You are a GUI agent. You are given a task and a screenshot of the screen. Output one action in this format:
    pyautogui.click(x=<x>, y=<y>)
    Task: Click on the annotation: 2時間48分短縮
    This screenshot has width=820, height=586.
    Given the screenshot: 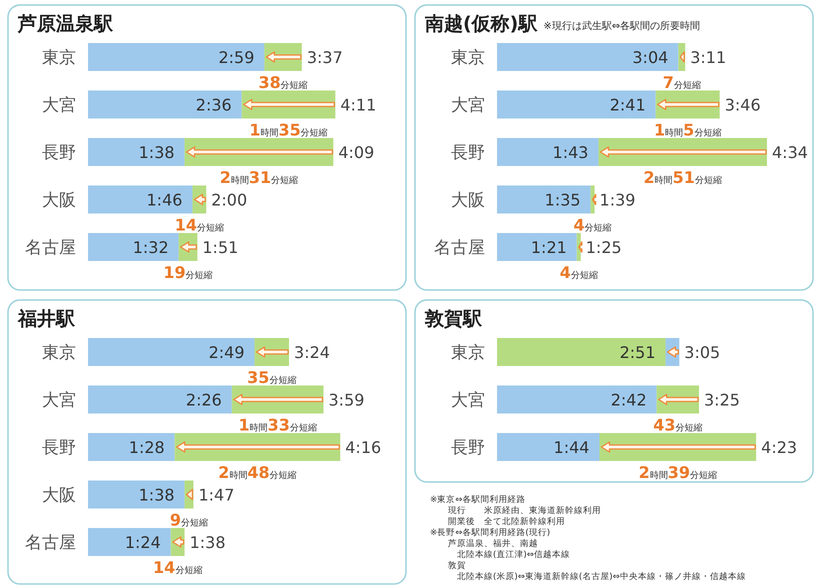 What is the action you would take?
    pyautogui.click(x=257, y=472)
    